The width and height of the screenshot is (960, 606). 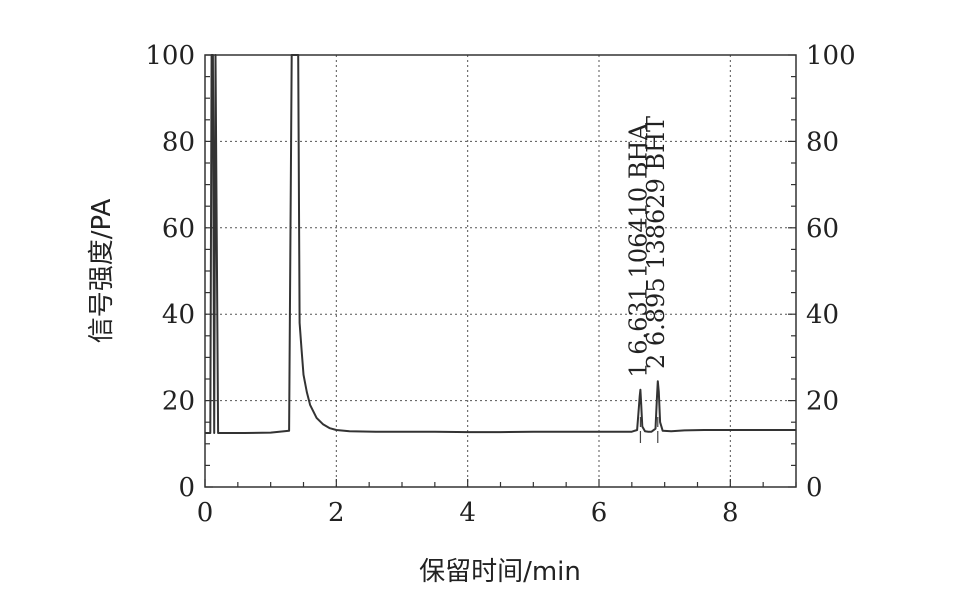 I want to click on y-right-tick-label: 0, so click(x=814, y=488).